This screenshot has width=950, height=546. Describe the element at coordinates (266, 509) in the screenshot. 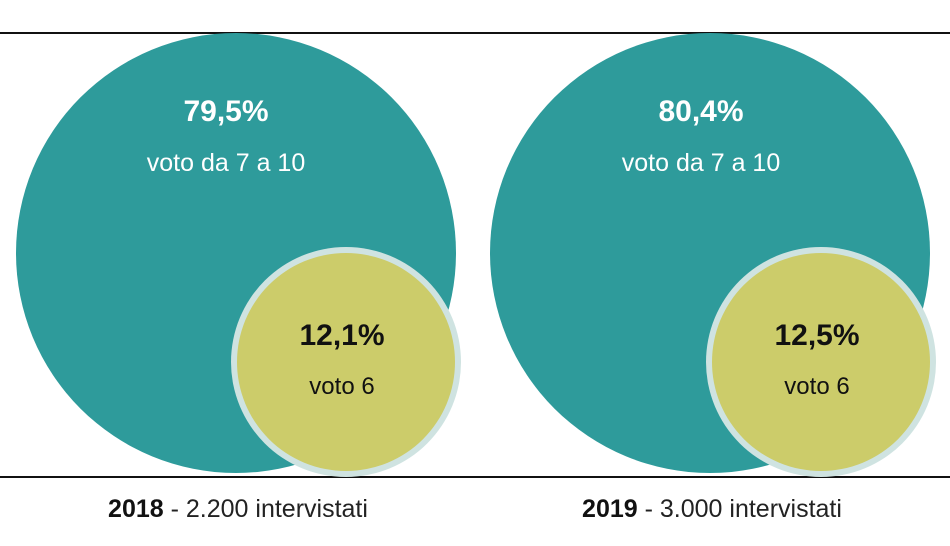

I see `caption-rest-2018: - 2.200 intervistati` at that location.